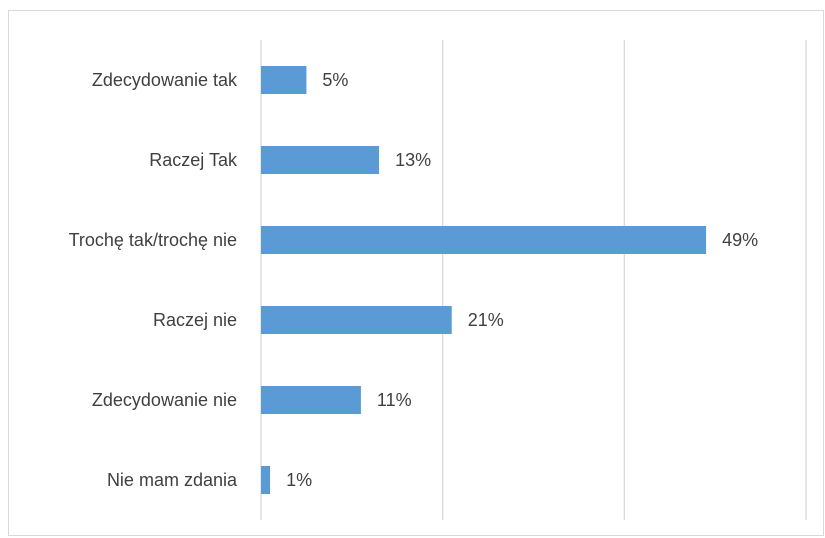 The image size is (825, 538). Describe the element at coordinates (486, 320) in the screenshot. I see `data-label: 21%` at that location.